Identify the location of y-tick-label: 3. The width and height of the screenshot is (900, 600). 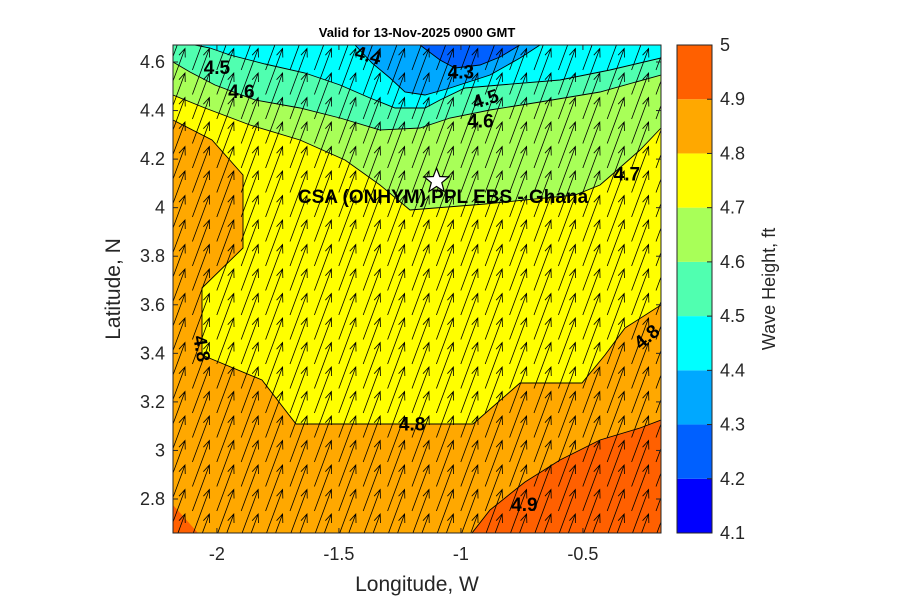
(160, 450).